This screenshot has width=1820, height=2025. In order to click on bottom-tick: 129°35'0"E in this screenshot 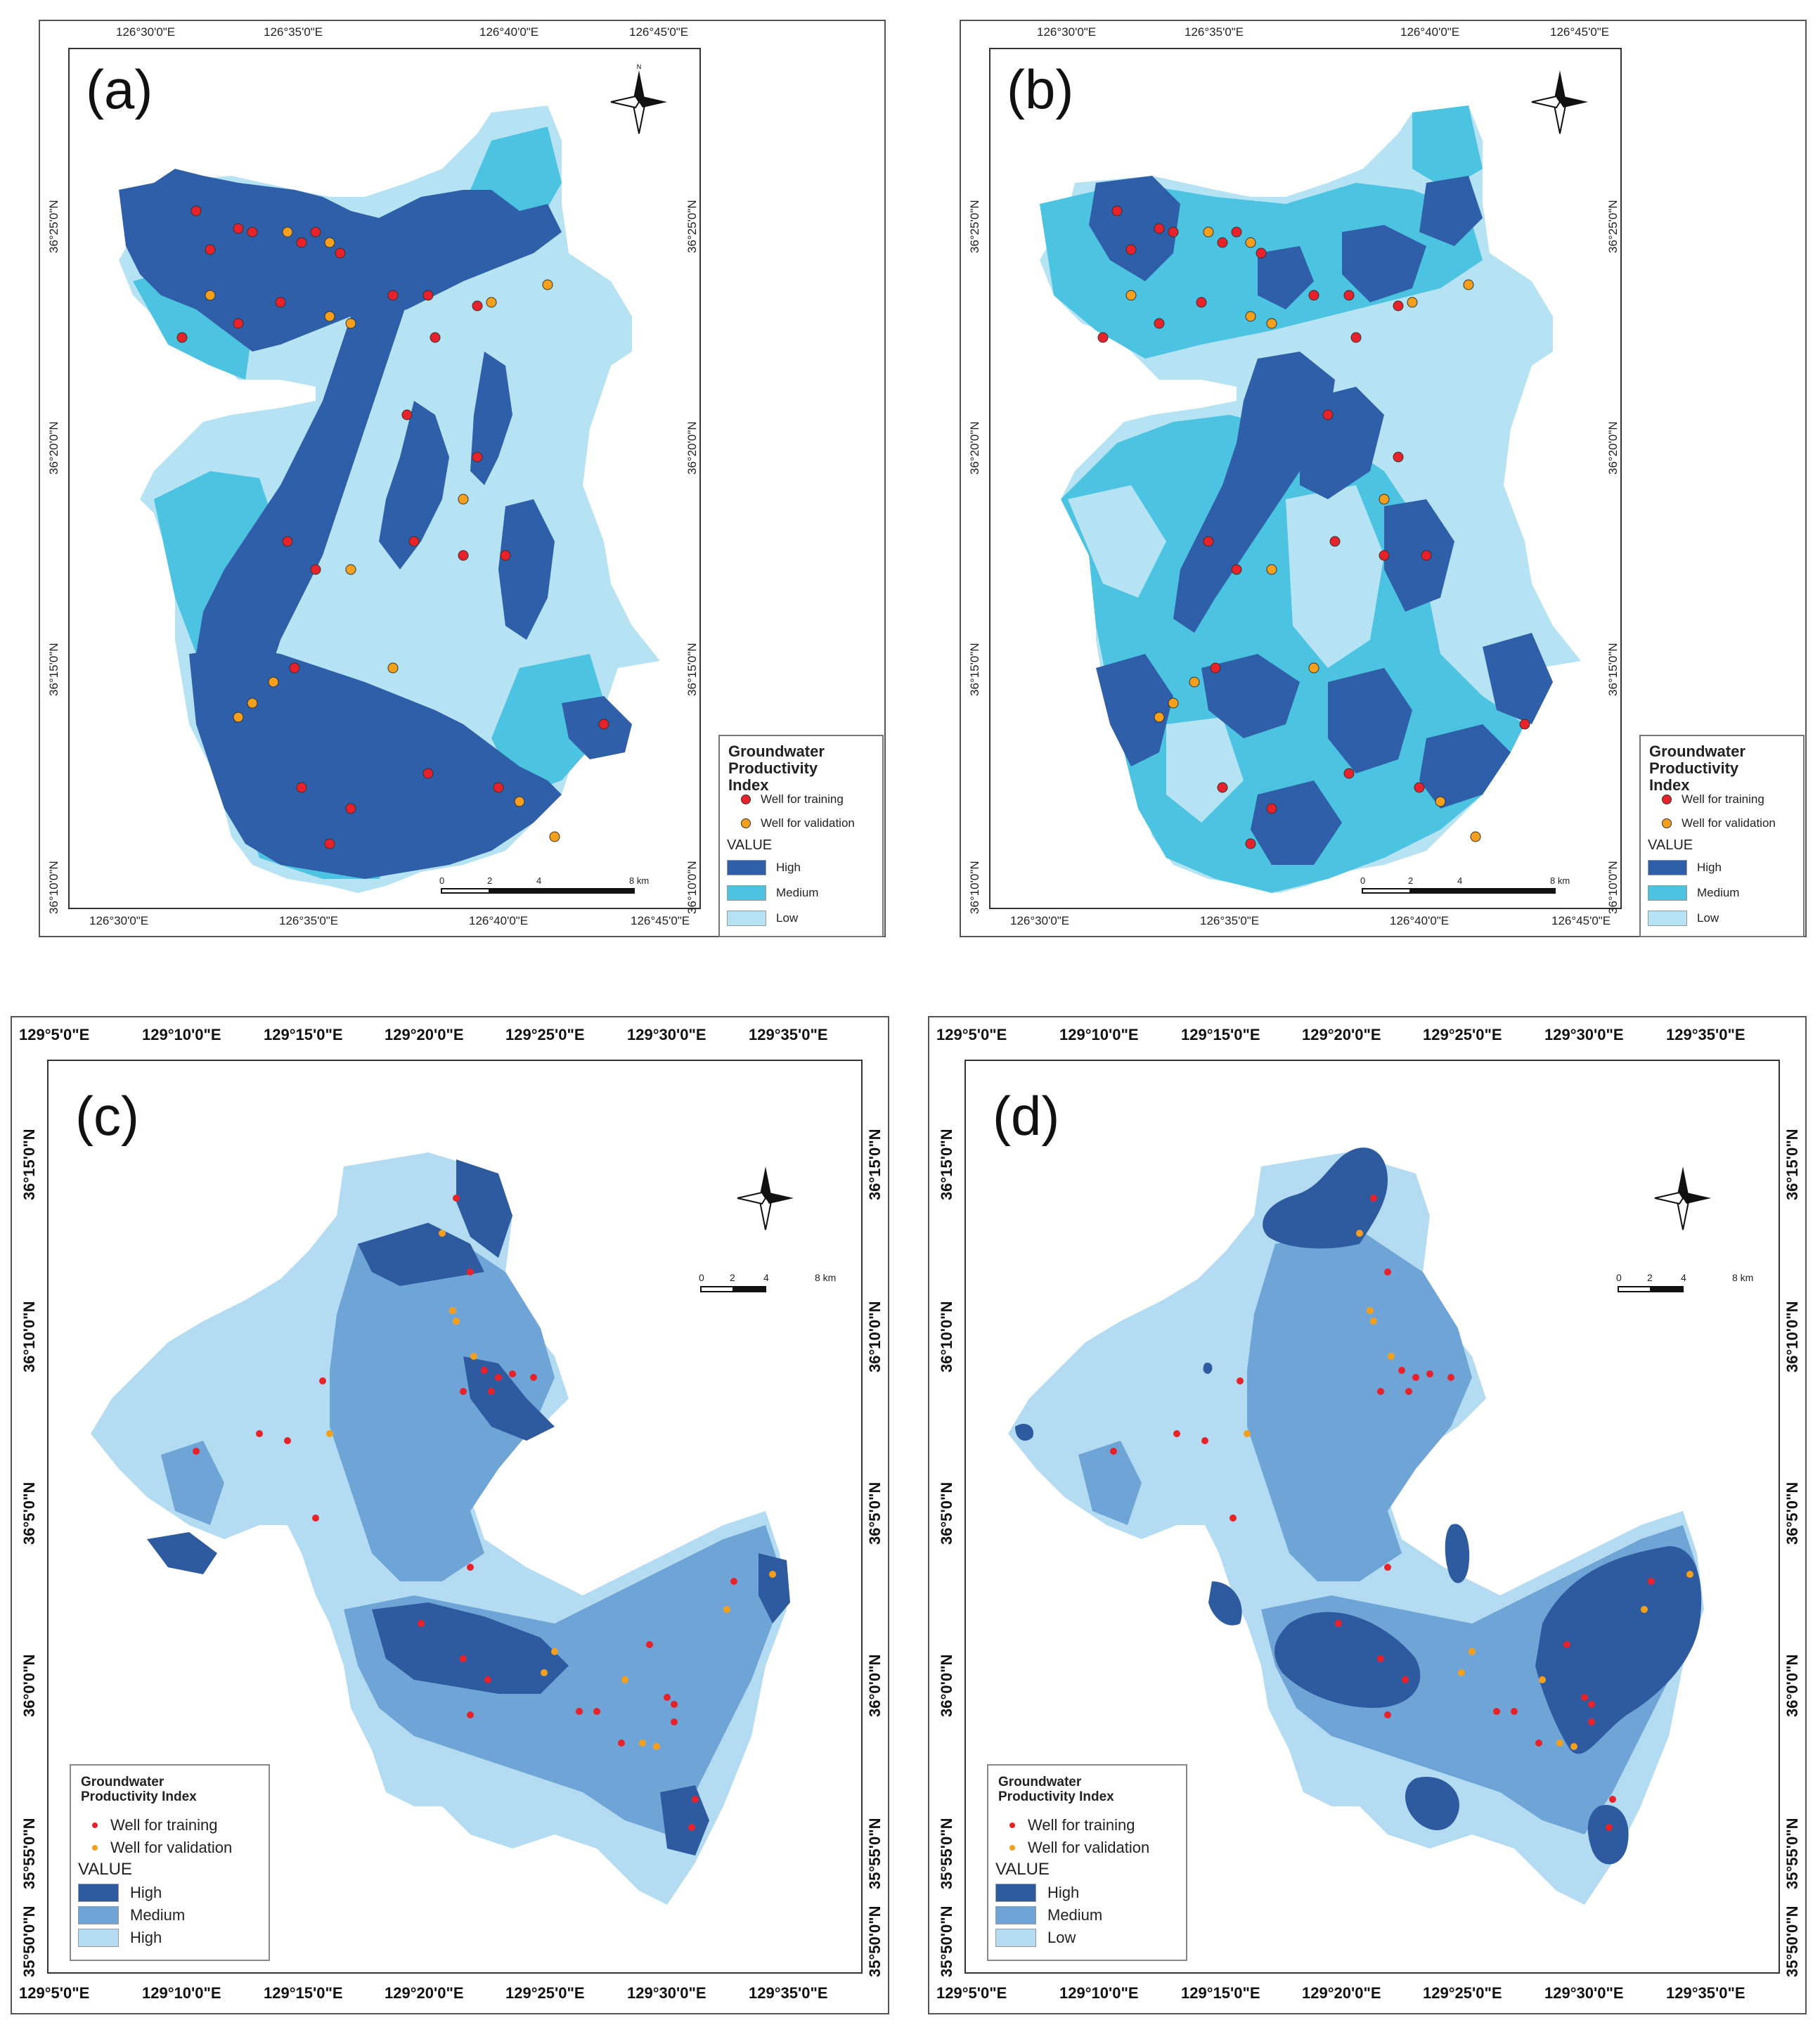, I will do `click(1705, 1993)`.